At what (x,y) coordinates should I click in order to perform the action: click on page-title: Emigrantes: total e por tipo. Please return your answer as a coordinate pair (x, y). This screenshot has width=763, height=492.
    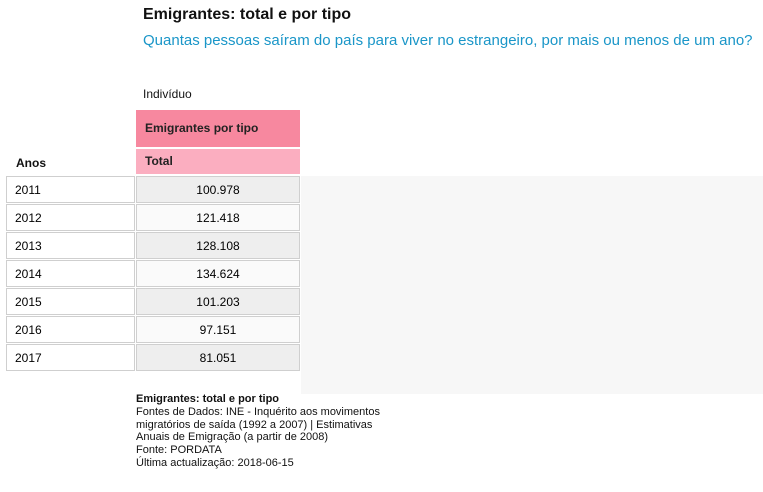
    Looking at the image, I should click on (247, 14).